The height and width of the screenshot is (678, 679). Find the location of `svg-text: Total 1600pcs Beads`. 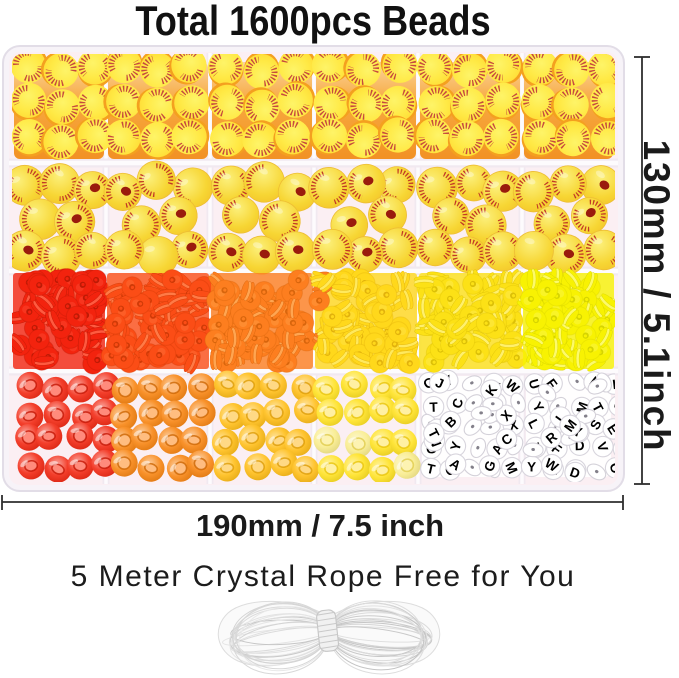

svg-text: Total 1600pcs Beads is located at coordinates (312, 22).